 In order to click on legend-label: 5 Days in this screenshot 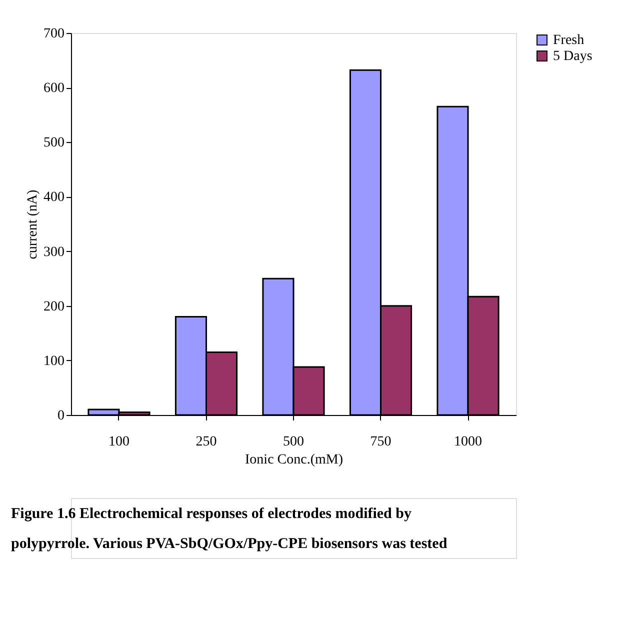, I will do `click(572, 56)`.